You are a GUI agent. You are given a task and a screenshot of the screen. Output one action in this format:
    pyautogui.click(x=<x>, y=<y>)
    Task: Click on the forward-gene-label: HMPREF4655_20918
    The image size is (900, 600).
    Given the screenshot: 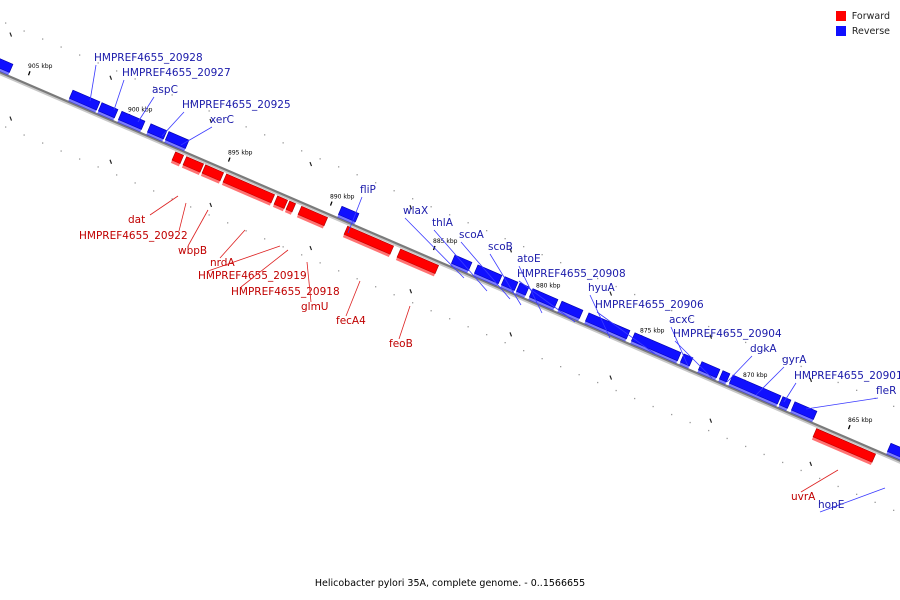 What is the action you would take?
    pyautogui.click(x=285, y=292)
    